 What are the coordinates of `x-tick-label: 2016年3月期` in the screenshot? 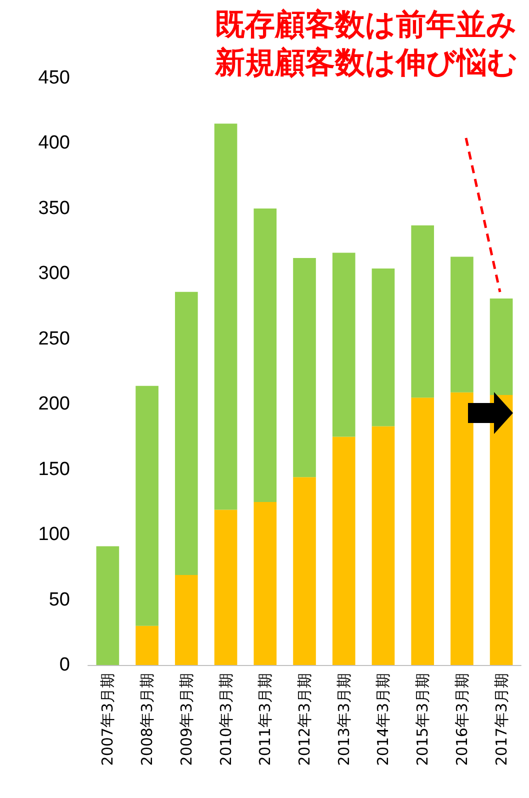 It's located at (461, 719).